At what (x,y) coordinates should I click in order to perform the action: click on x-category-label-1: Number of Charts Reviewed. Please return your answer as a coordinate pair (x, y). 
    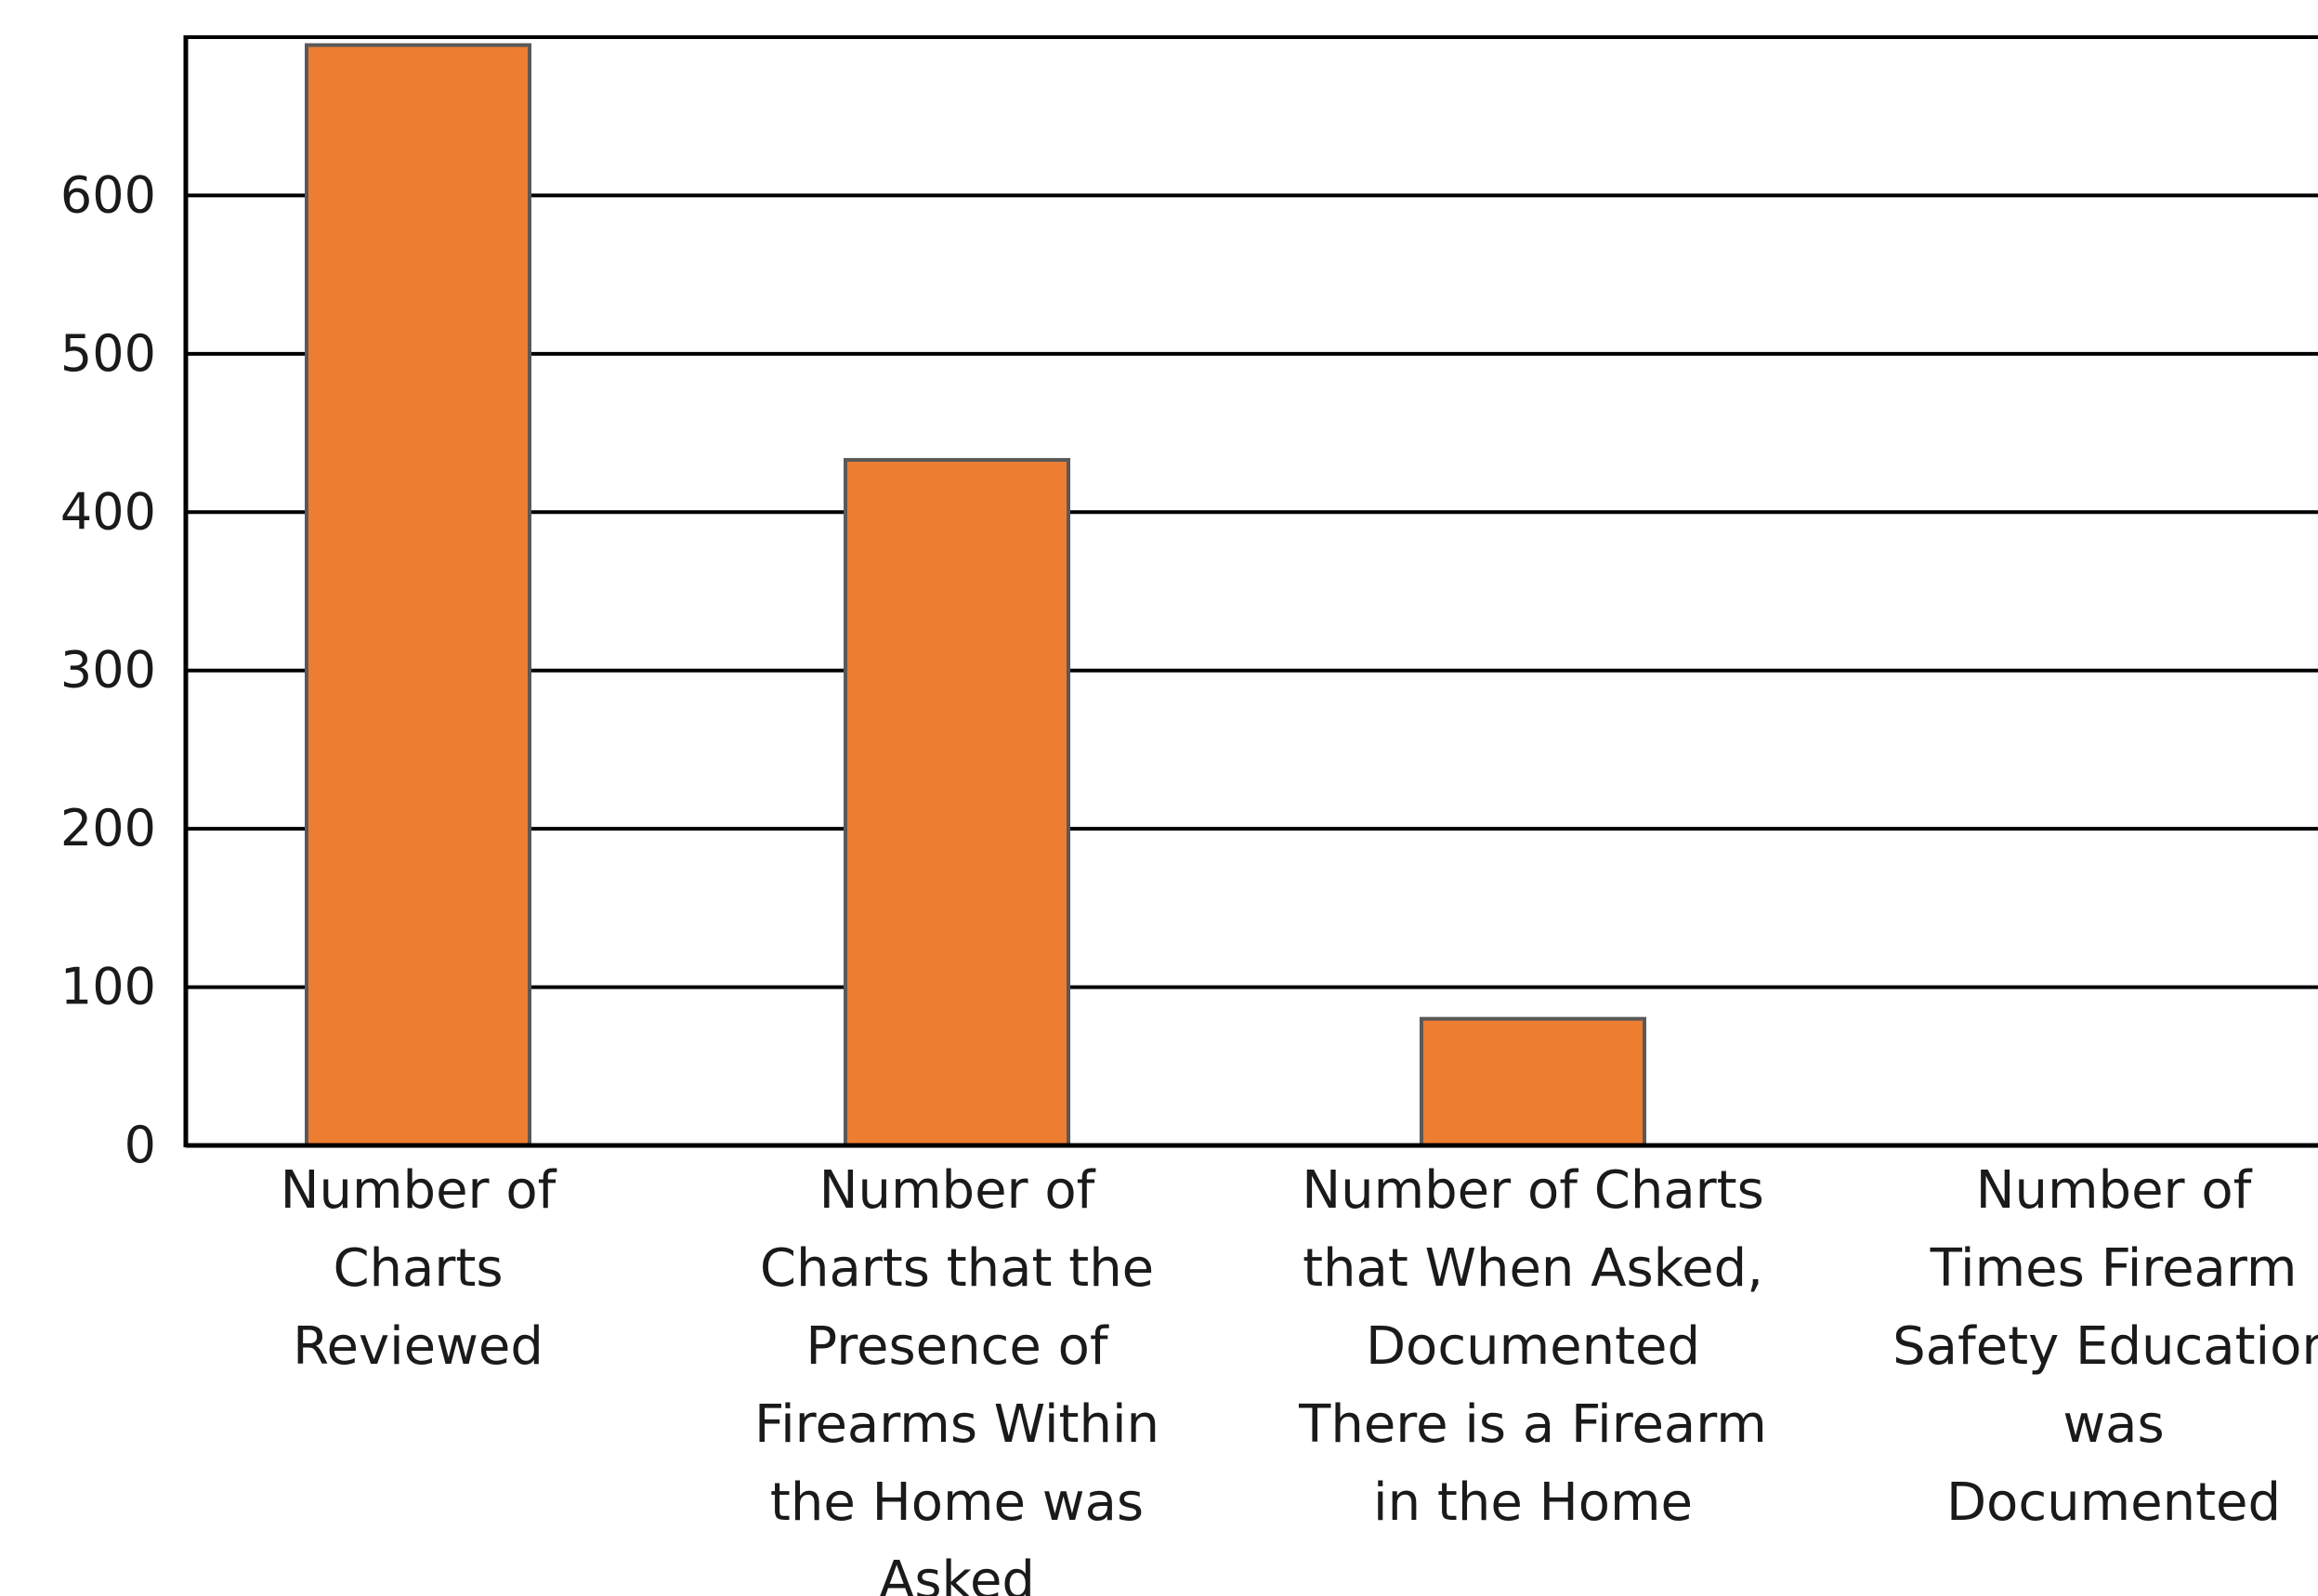
    Looking at the image, I should click on (419, 1268).